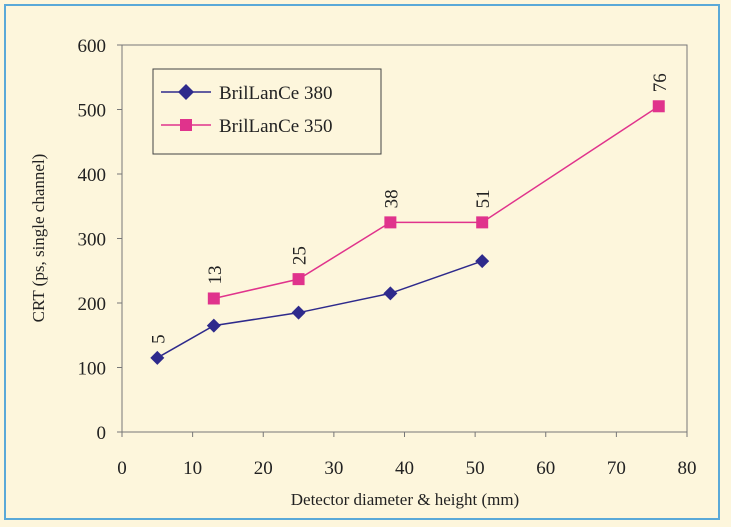 This screenshot has width=731, height=527. I want to click on y-tick-label: 300, so click(92, 240).